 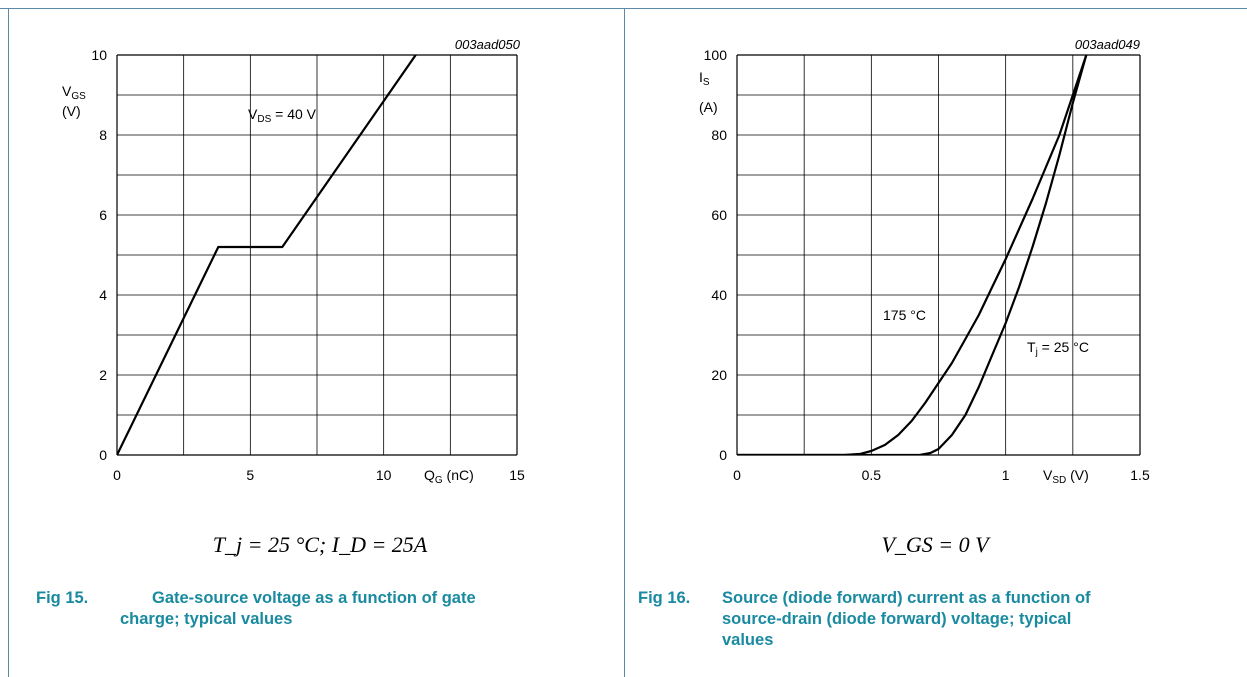 What do you see at coordinates (904, 315) in the screenshot?
I see `figure-16-label-175: 175 °C` at bounding box center [904, 315].